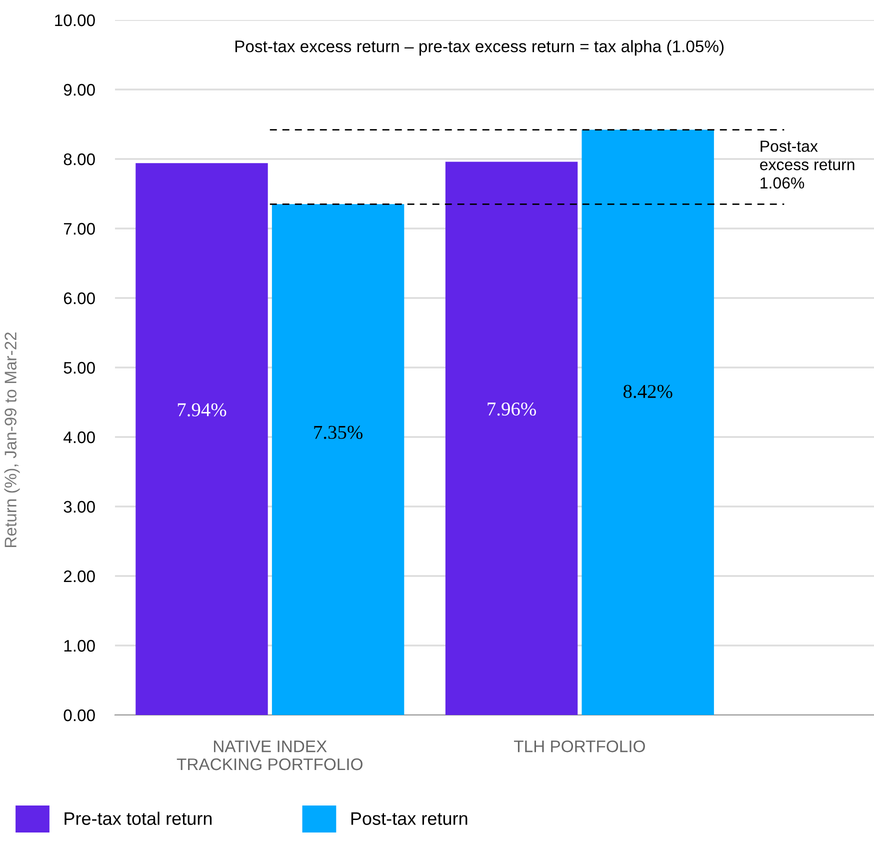 The height and width of the screenshot is (848, 874). I want to click on text: Post-tax excess return – pre-tax excess return = tax alpha (1.05%), so click(479, 48).